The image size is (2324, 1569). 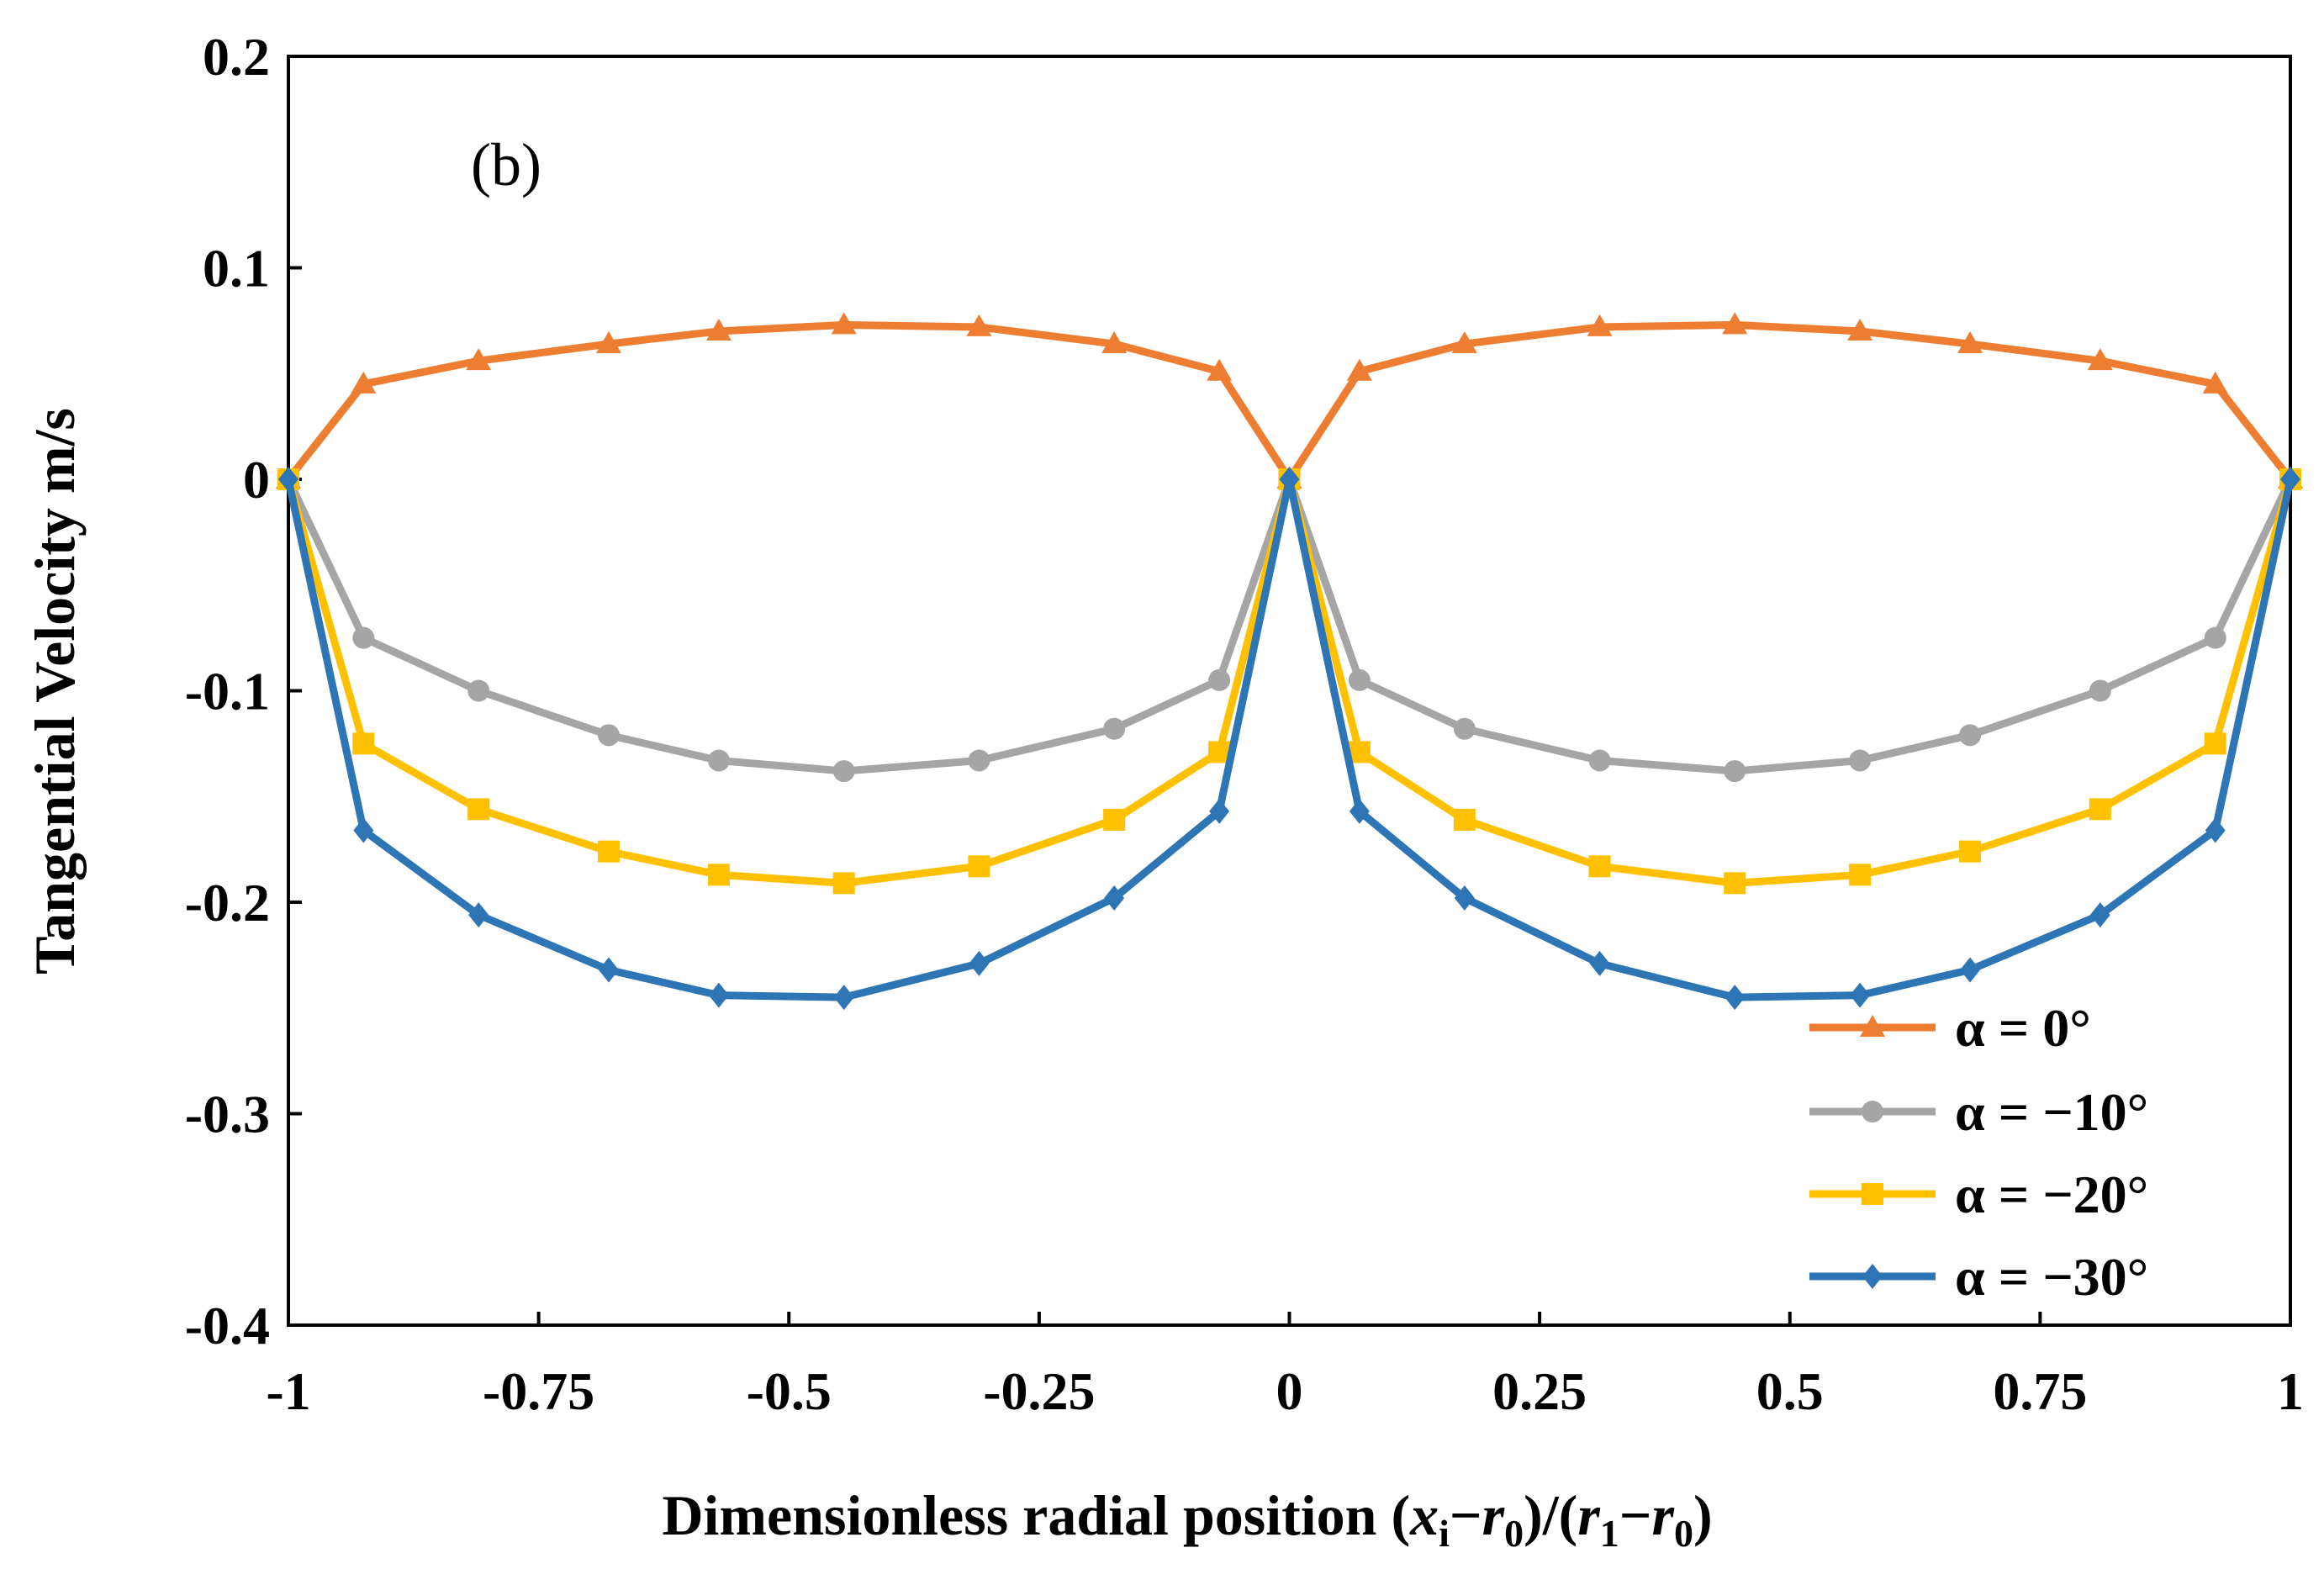 I want to click on x-title-r0-sub-b: 0, so click(x=1683, y=1534).